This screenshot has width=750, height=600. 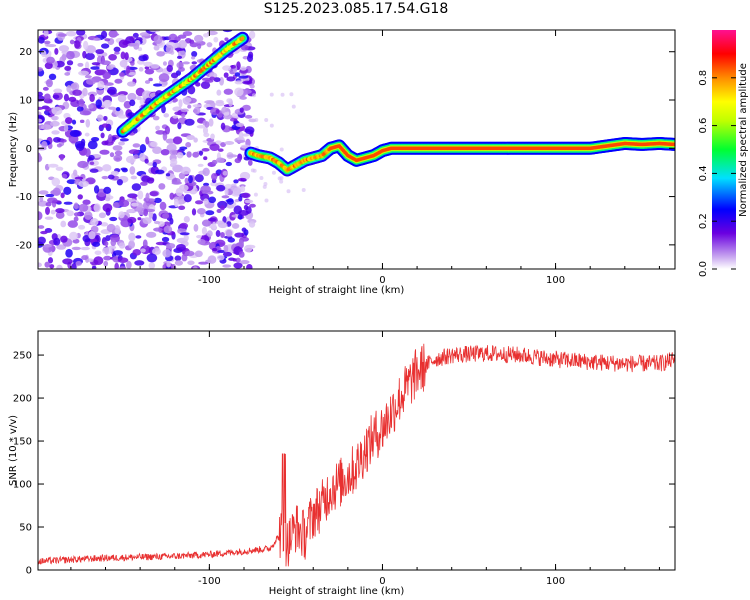 What do you see at coordinates (743, 140) in the screenshot?
I see `colorbar-label: Normalized spectral amplitude` at bounding box center [743, 140].